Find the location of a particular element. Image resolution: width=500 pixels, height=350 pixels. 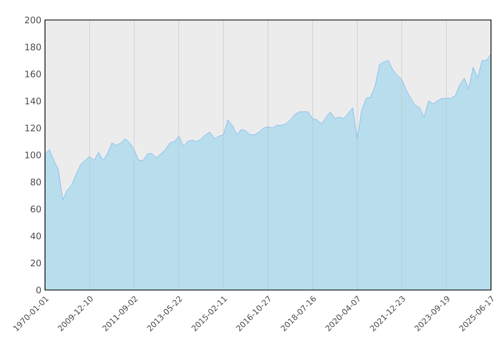

y-tick-label: 20 is located at coordinates (35, 263).